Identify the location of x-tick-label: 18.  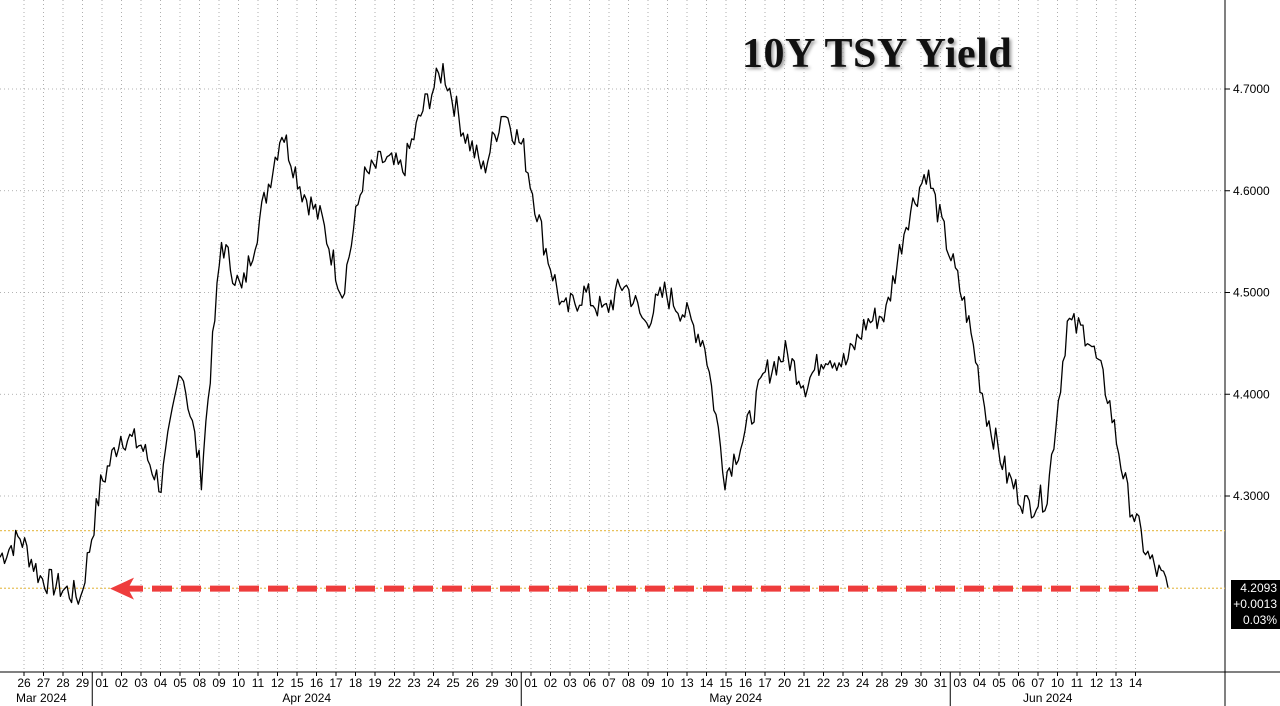
(356, 683).